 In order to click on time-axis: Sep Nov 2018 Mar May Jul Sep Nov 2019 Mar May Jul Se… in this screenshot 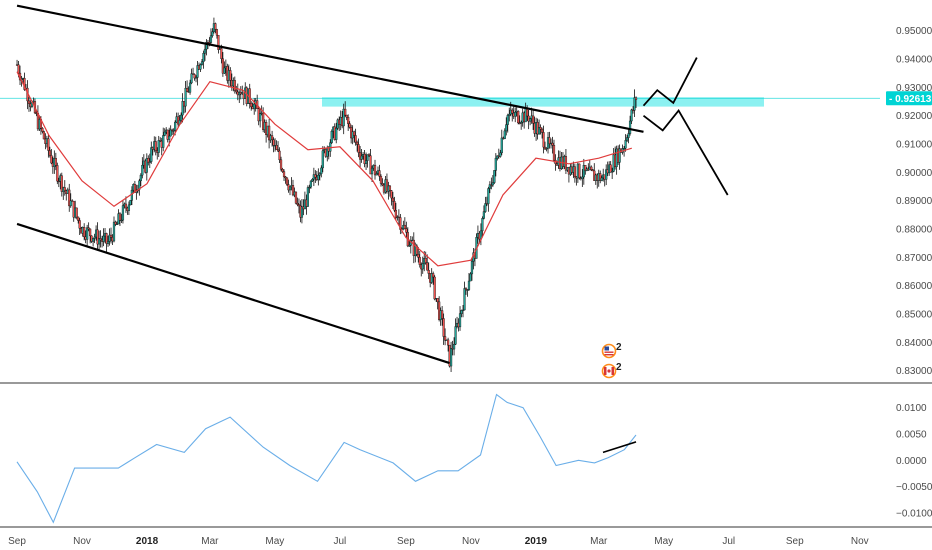, I will do `click(438, 541)`.